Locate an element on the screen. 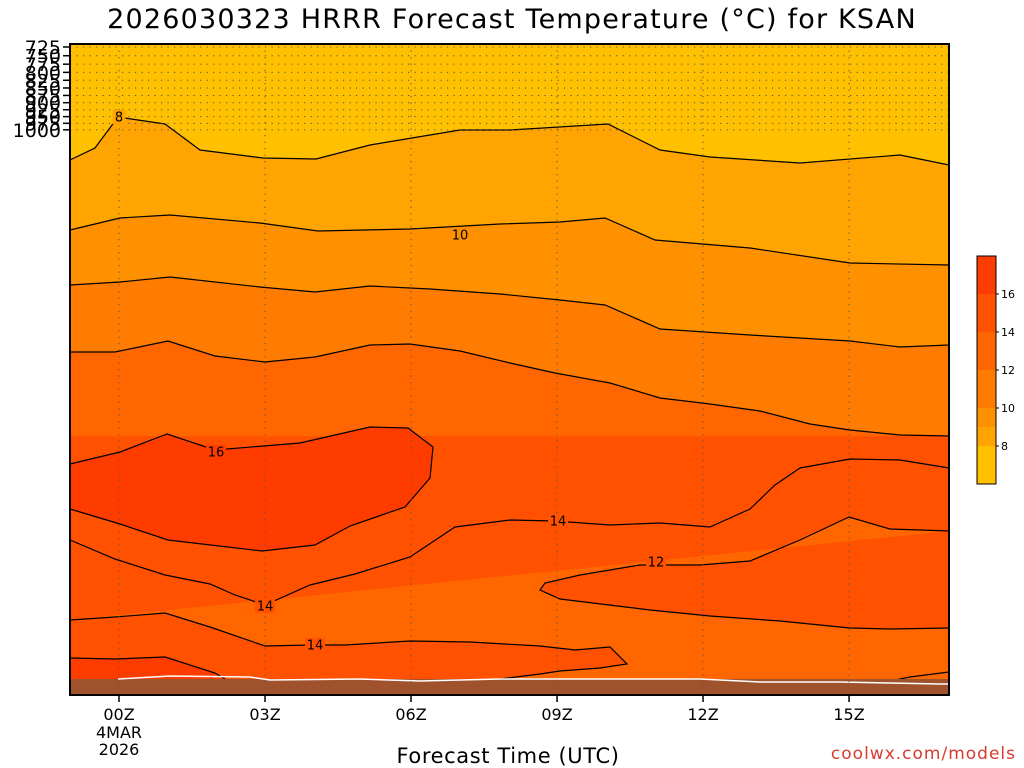 This screenshot has height=768, width=1024. contour-label-5: 14 is located at coordinates (265, 607).